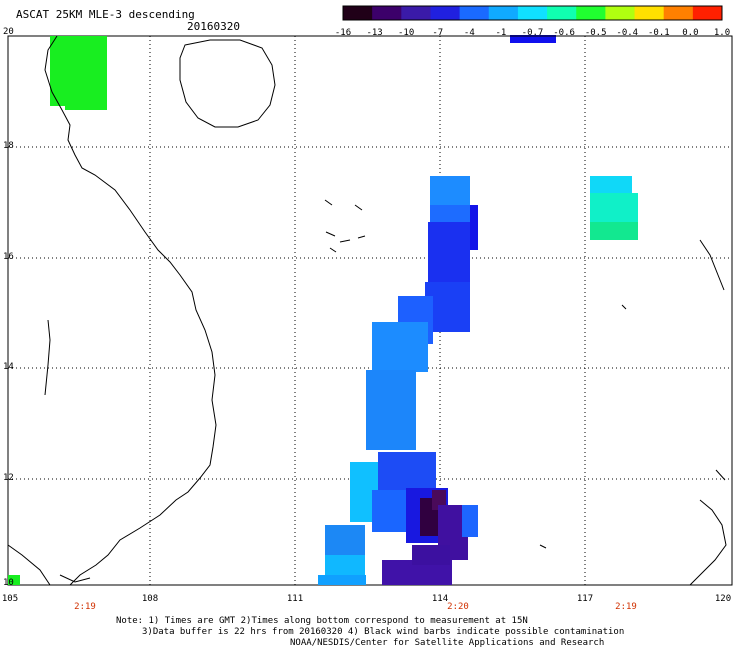  I want to click on colorbar-label: -4, so click(469, 33).